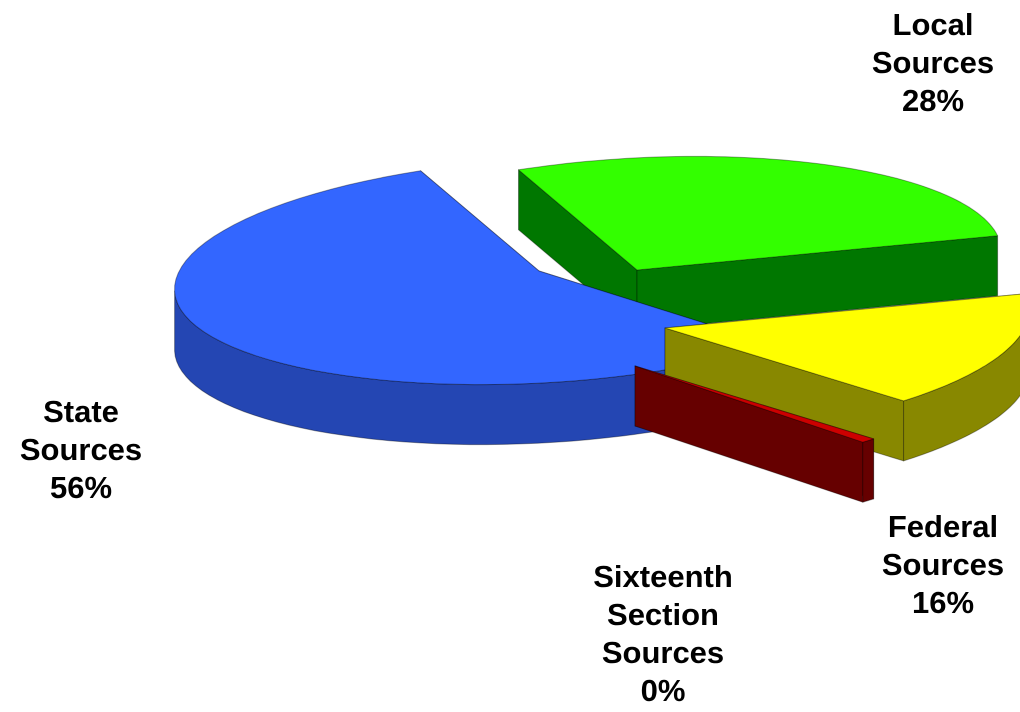 This screenshot has height=712, width=1020. Describe the element at coordinates (842, 347) in the screenshot. I see `federal-sources-slice-top` at that location.